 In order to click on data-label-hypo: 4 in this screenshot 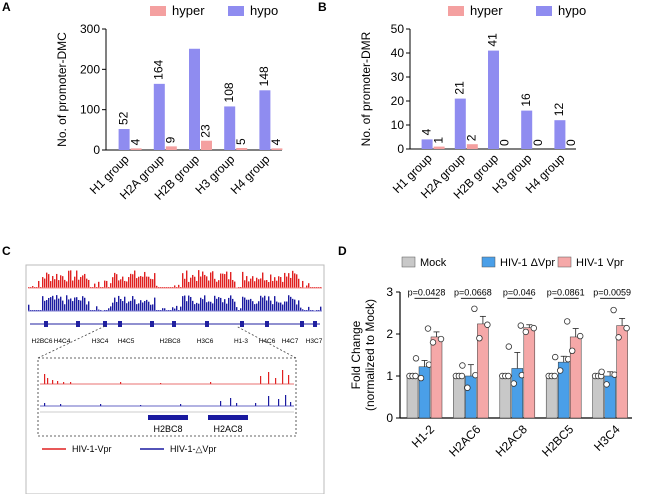, I will do `click(426, 131)`.